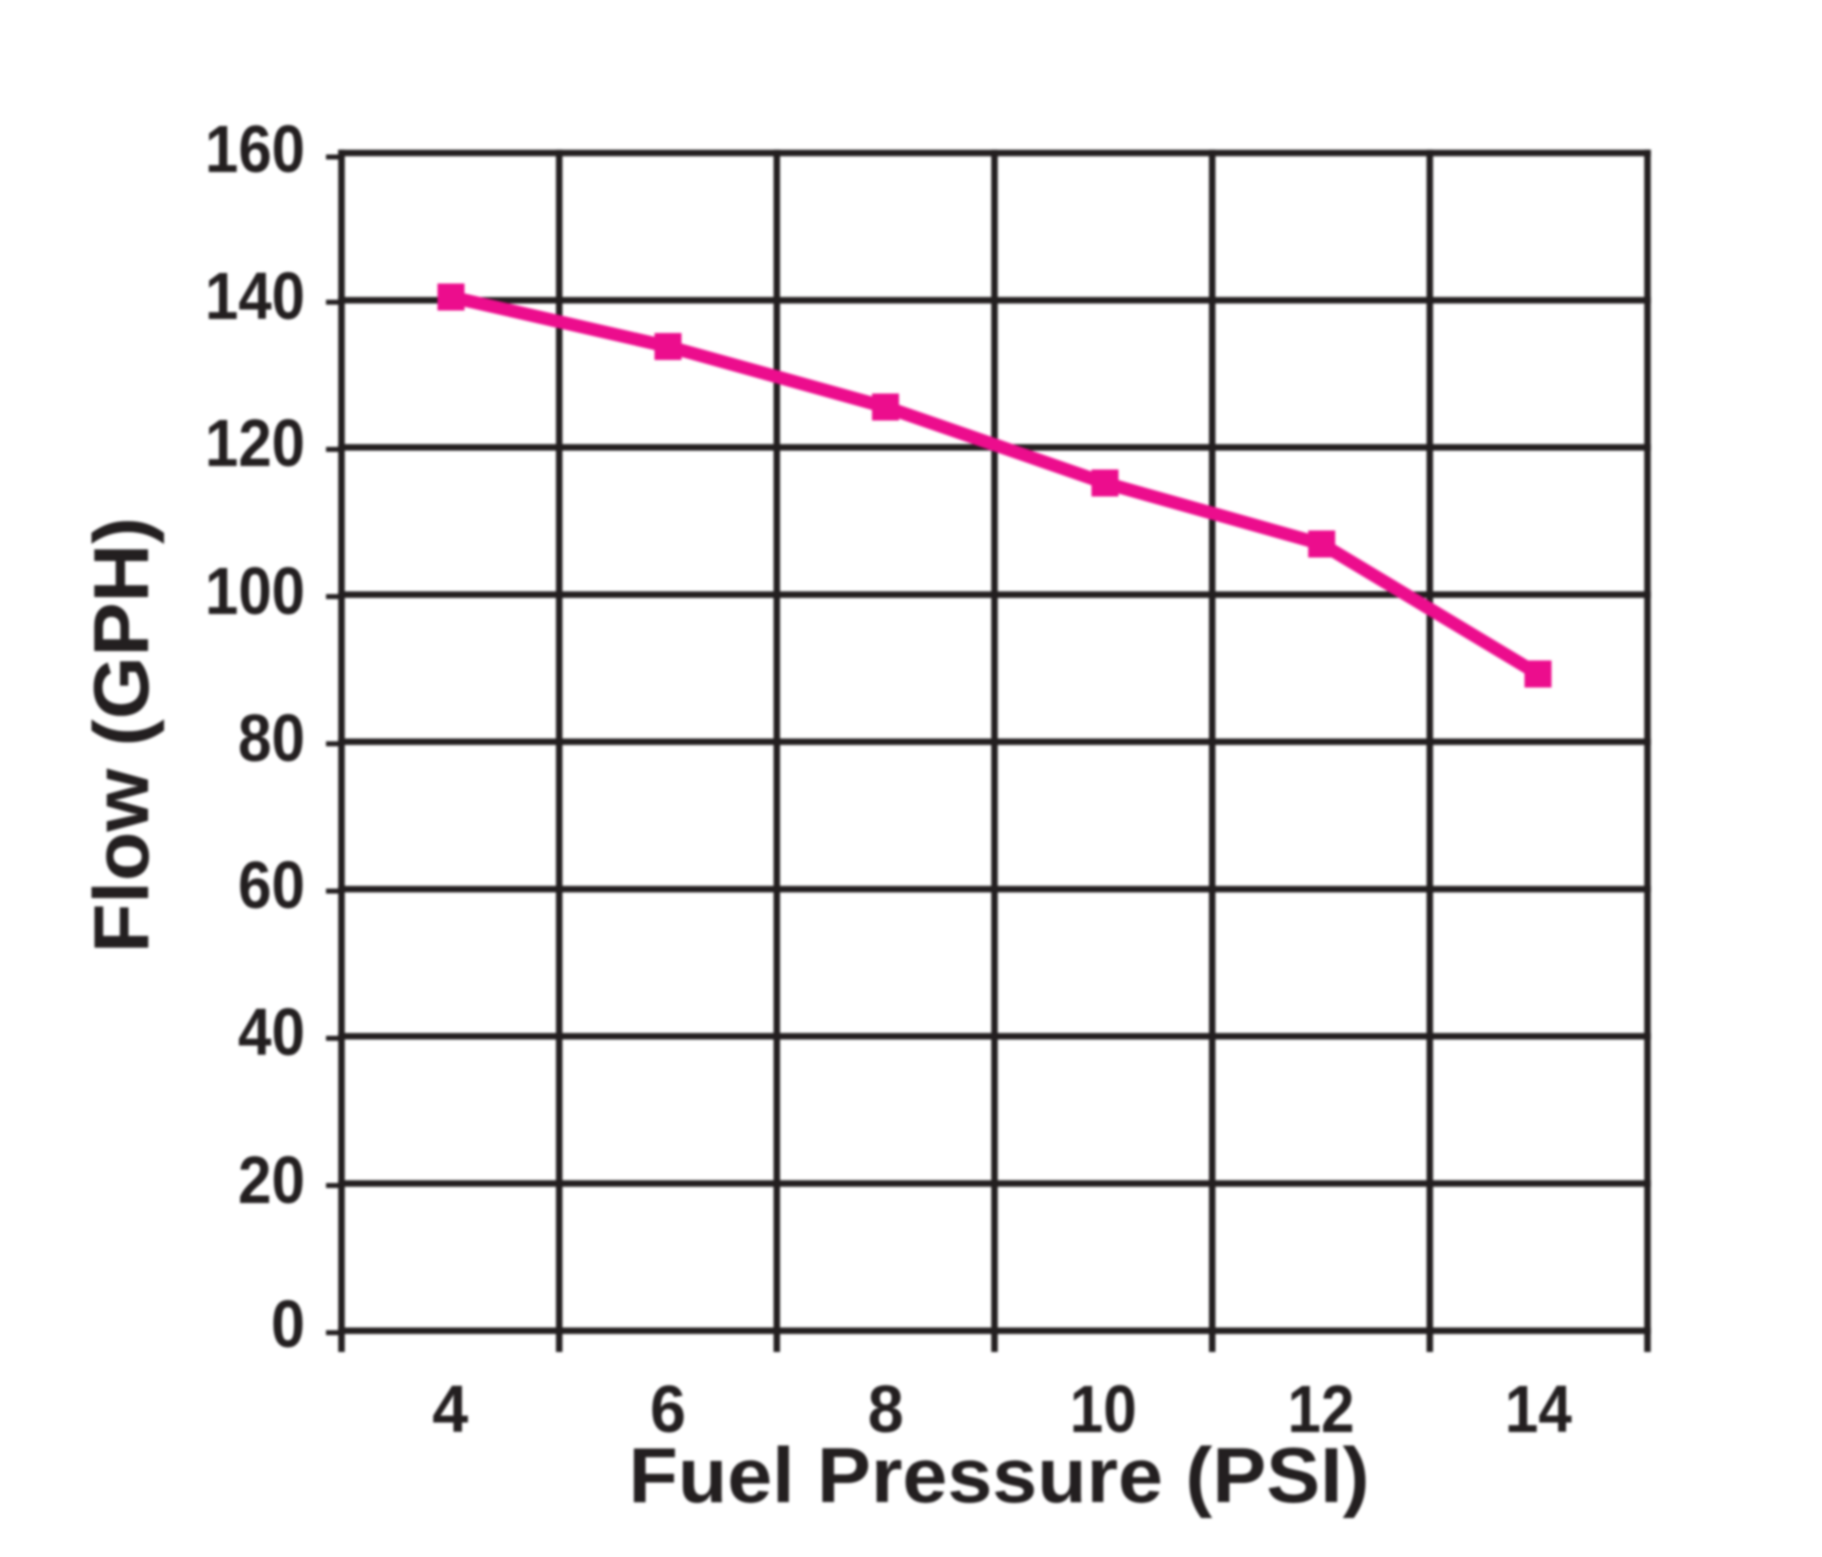  What do you see at coordinates (1538, 1409) in the screenshot?
I see `svg-text: 14` at bounding box center [1538, 1409].